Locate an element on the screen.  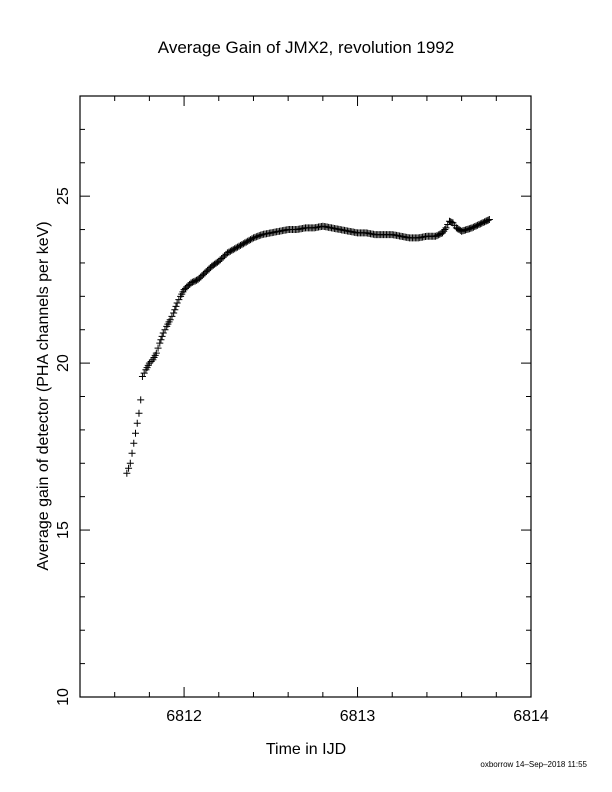
x-tick-label: 6813 is located at coordinates (358, 716).